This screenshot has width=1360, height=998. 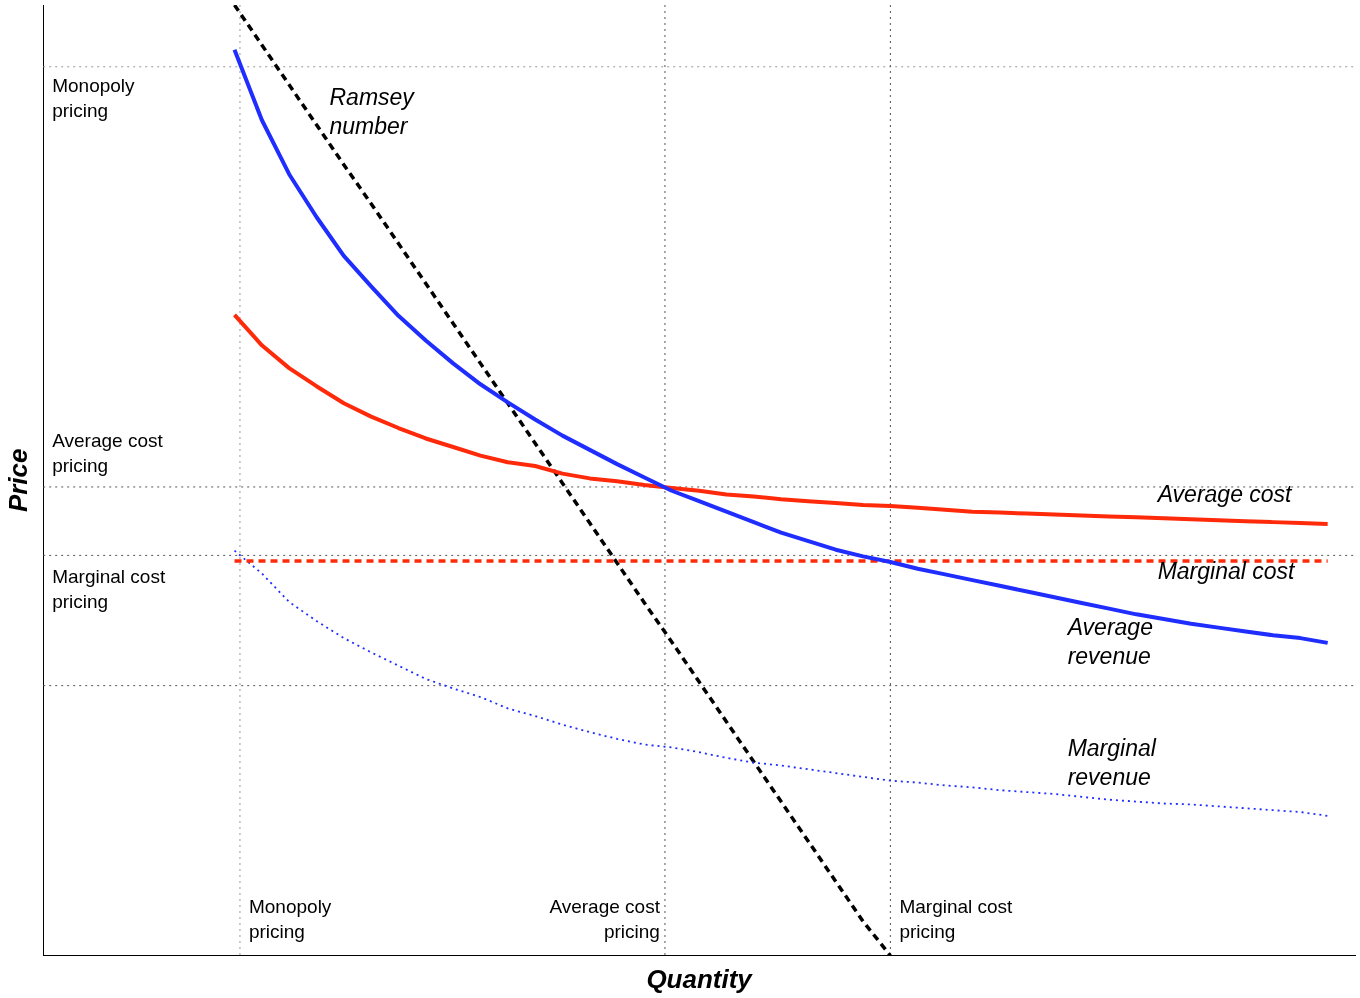 I want to click on ref-line-label: Average cost pricing, so click(x=108, y=452).